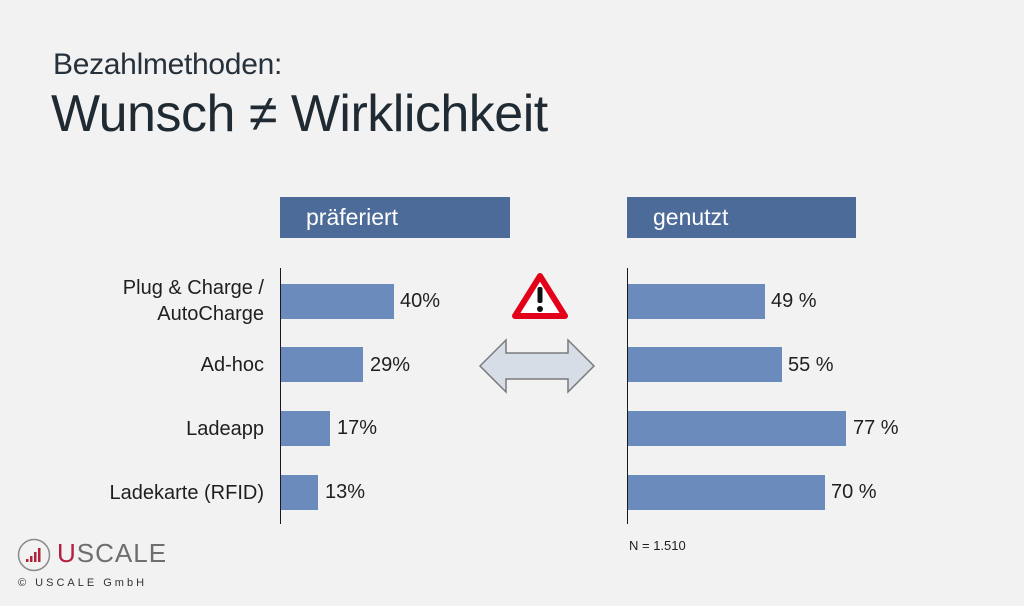  Describe the element at coordinates (345, 492) in the screenshot. I see `value-preferred-ladekarte: 13%` at that location.